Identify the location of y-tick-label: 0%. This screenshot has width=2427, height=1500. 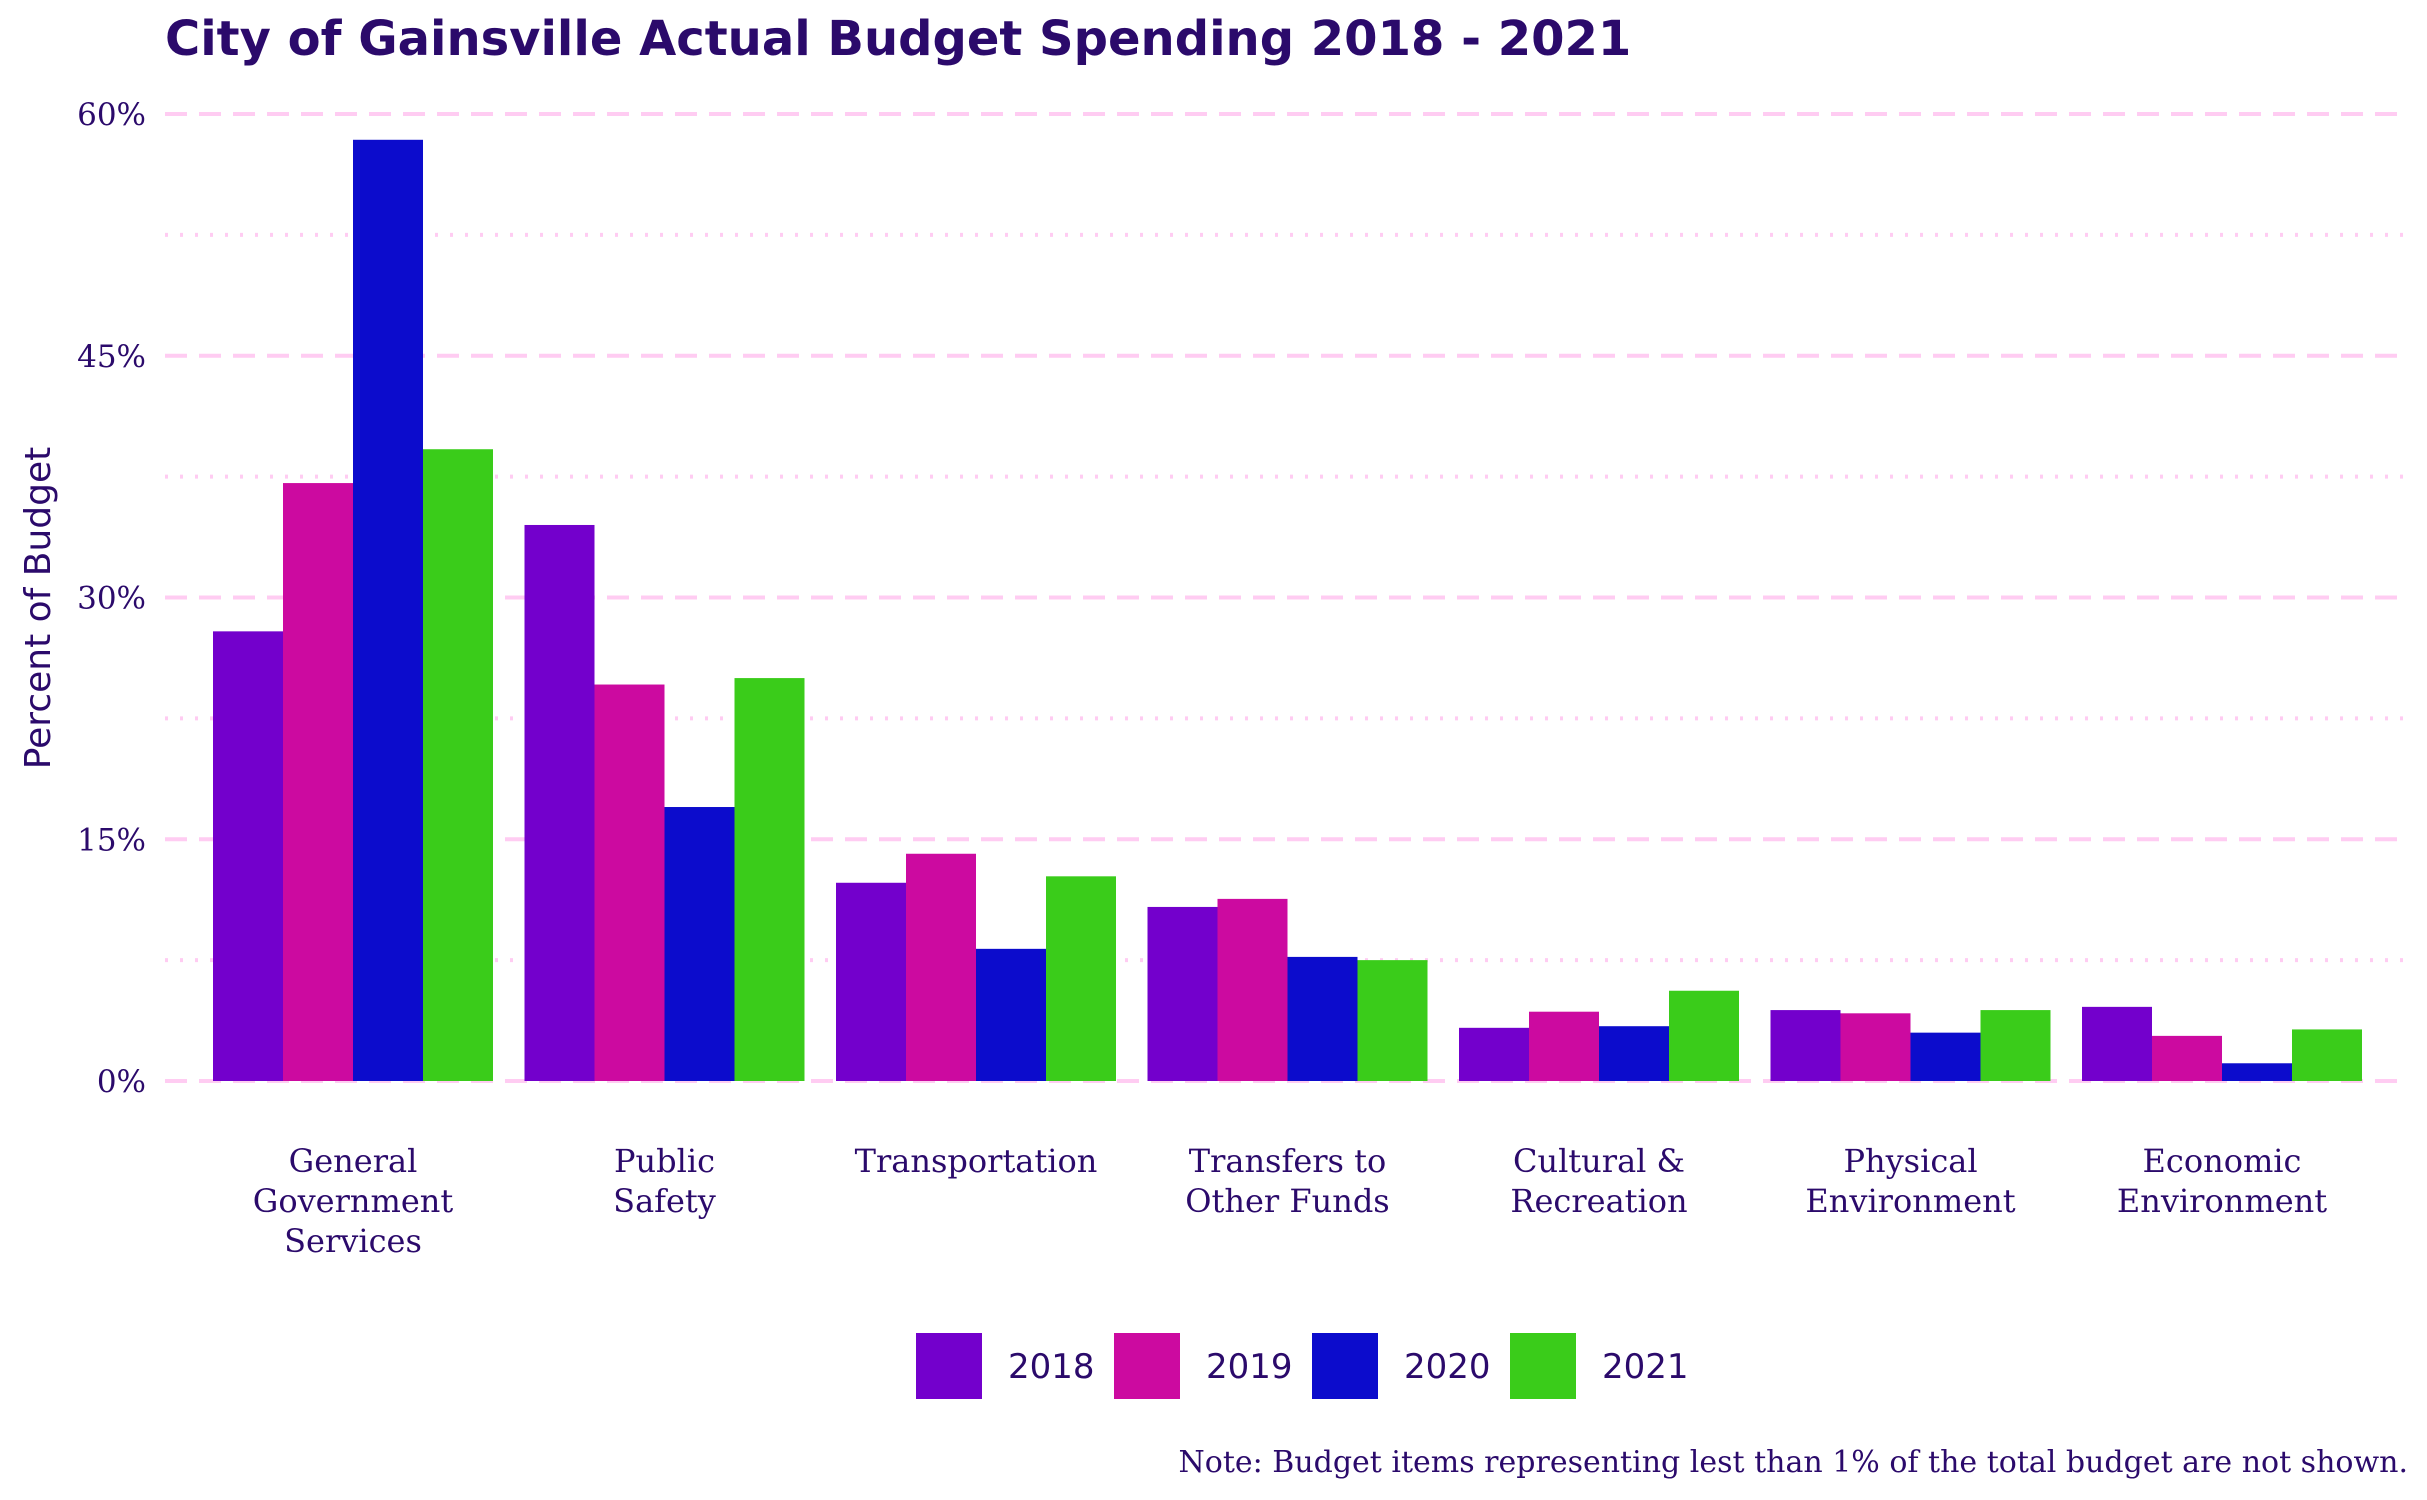
(121, 1082).